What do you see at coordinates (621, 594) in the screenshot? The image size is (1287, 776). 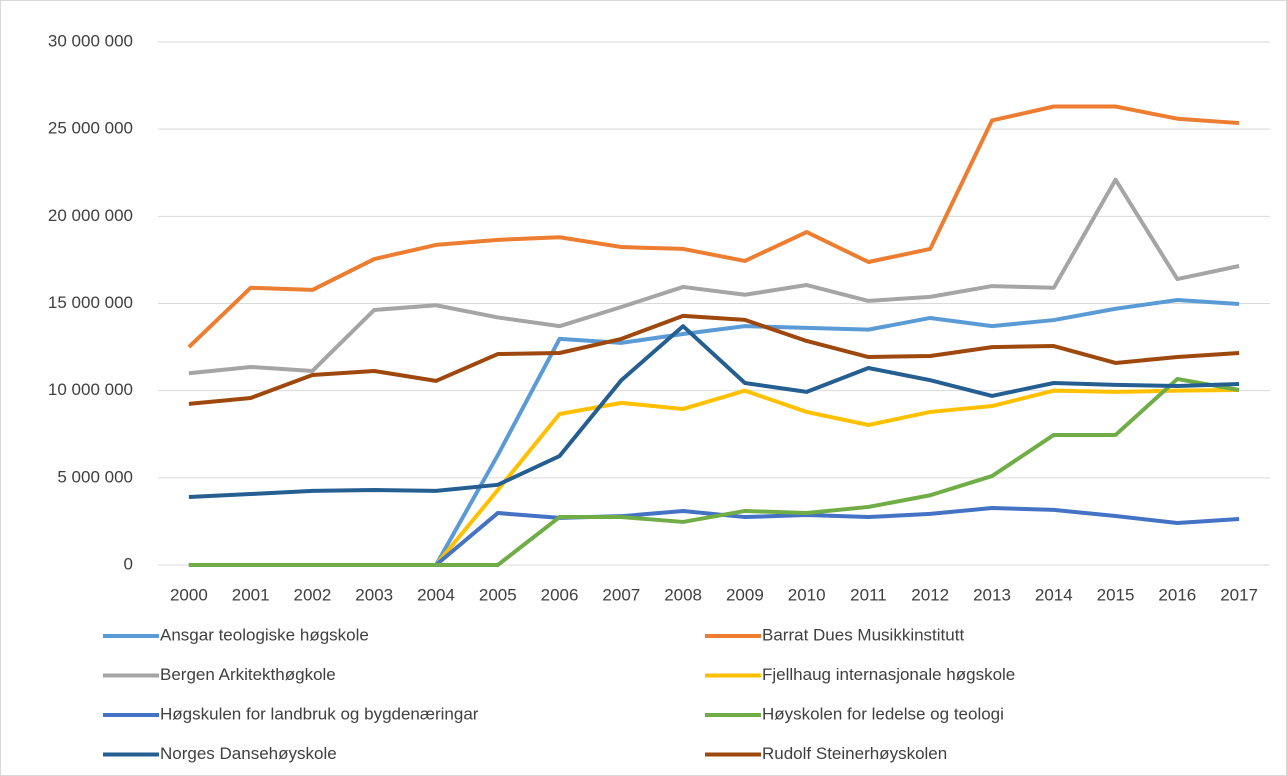 I see `x-tick-label: 2007` at bounding box center [621, 594].